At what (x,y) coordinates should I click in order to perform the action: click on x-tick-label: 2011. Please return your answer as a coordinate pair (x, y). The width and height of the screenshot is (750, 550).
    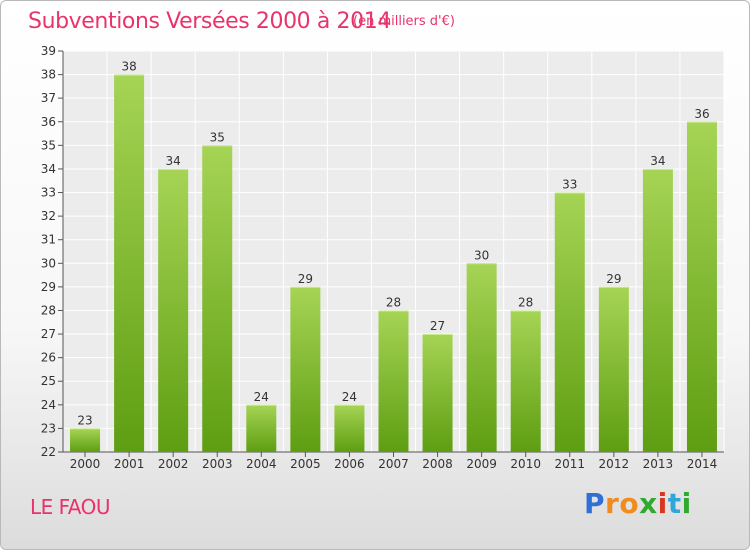
    Looking at the image, I should click on (569, 464).